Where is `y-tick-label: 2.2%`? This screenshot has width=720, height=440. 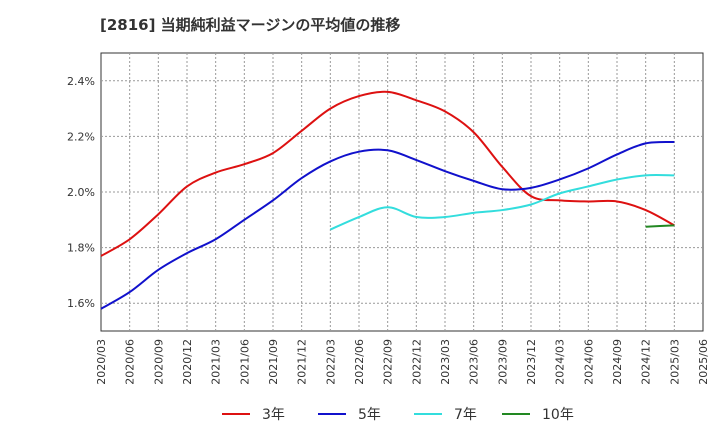 y-tick-label: 2.2% is located at coordinates (81, 136).